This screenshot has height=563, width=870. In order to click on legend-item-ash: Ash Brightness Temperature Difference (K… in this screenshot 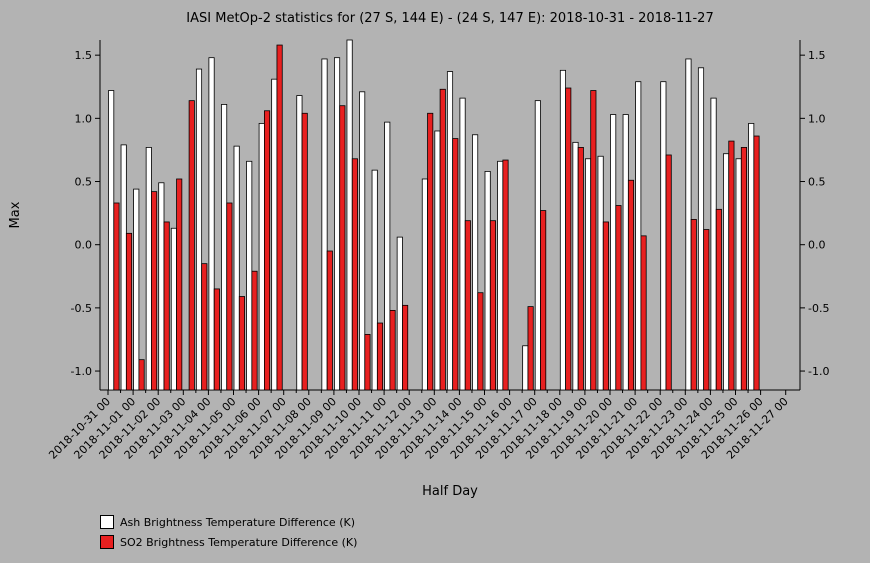, I will do `click(228, 522)`.